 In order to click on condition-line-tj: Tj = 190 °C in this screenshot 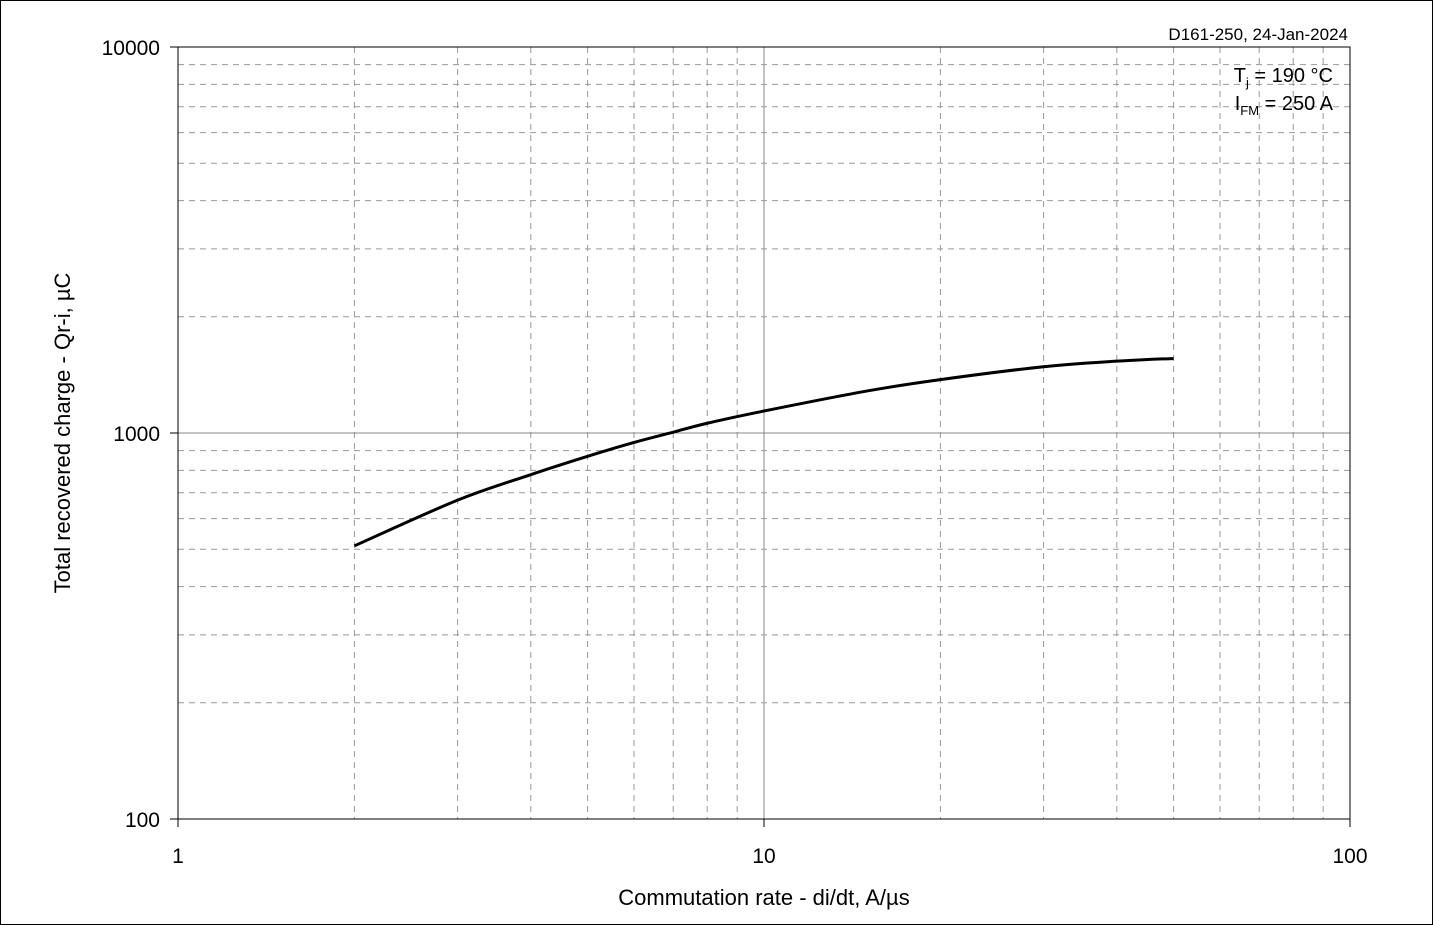, I will do `click(1283, 77)`.